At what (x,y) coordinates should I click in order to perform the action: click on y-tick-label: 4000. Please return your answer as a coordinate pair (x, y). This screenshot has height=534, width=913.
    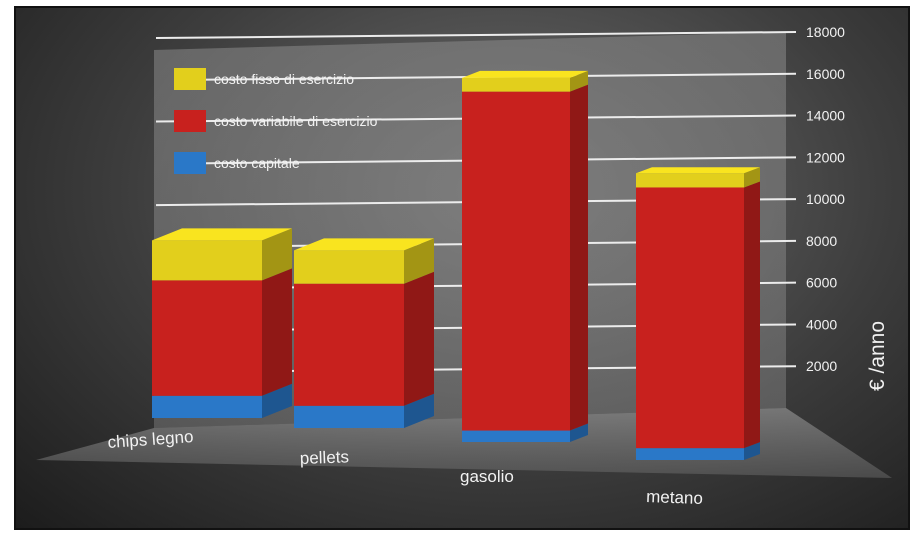
    Looking at the image, I should click on (821, 324).